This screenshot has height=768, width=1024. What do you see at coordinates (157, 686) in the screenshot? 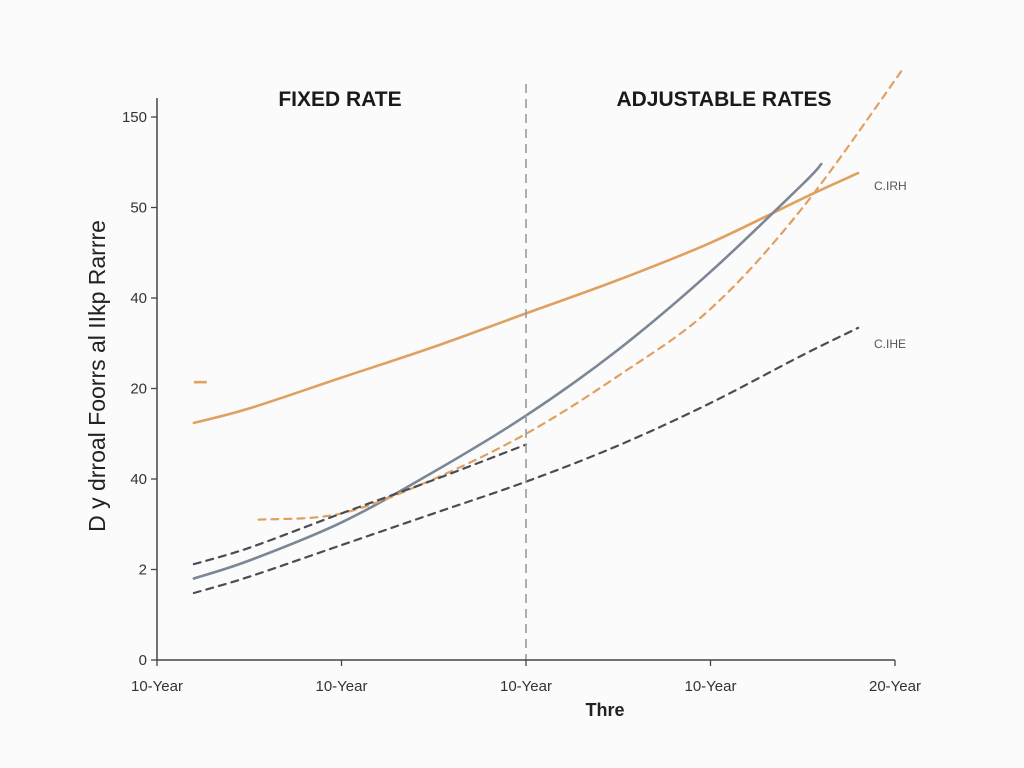
I see `x-tick-label-0: 10-Year` at bounding box center [157, 686].